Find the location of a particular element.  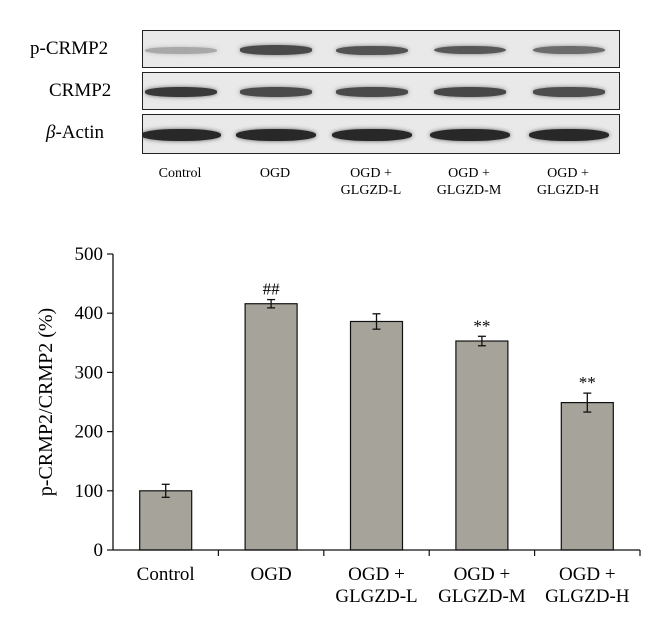

blot-lane-label: OGD + GLGZD-H is located at coordinates (568, 182).